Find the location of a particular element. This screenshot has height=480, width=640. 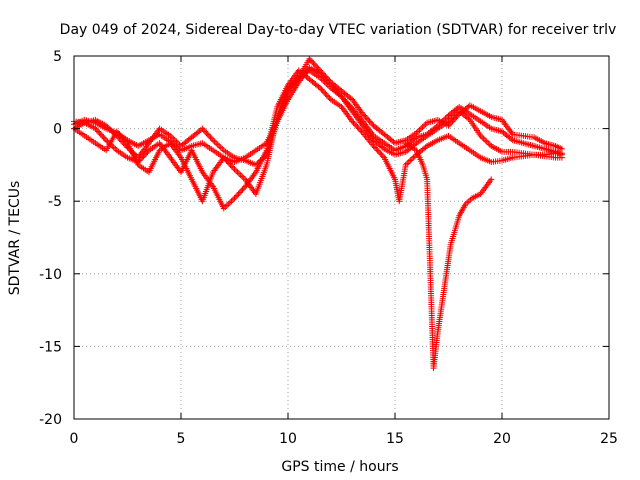

x-tick-label: 5 is located at coordinates (181, 439).